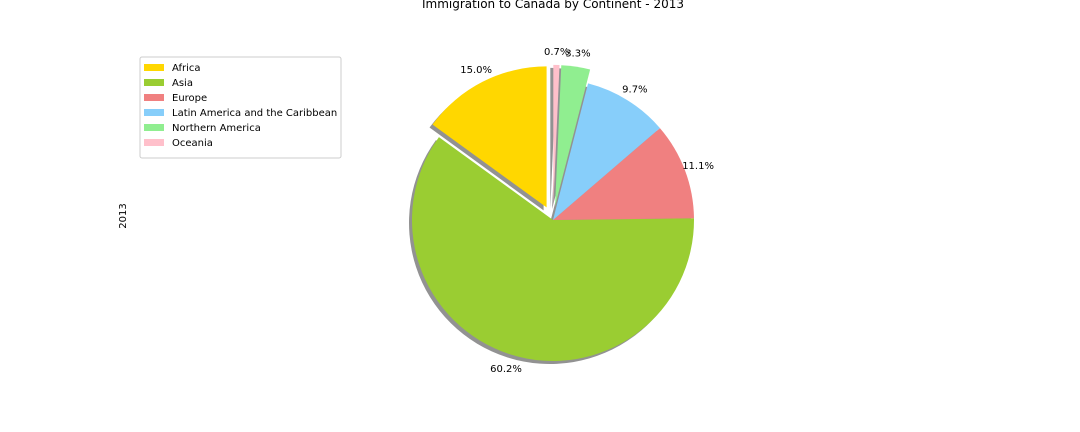  Describe the element at coordinates (154, 112) in the screenshot. I see `legend-swatch-latin-america-and-the-caribbean` at that location.